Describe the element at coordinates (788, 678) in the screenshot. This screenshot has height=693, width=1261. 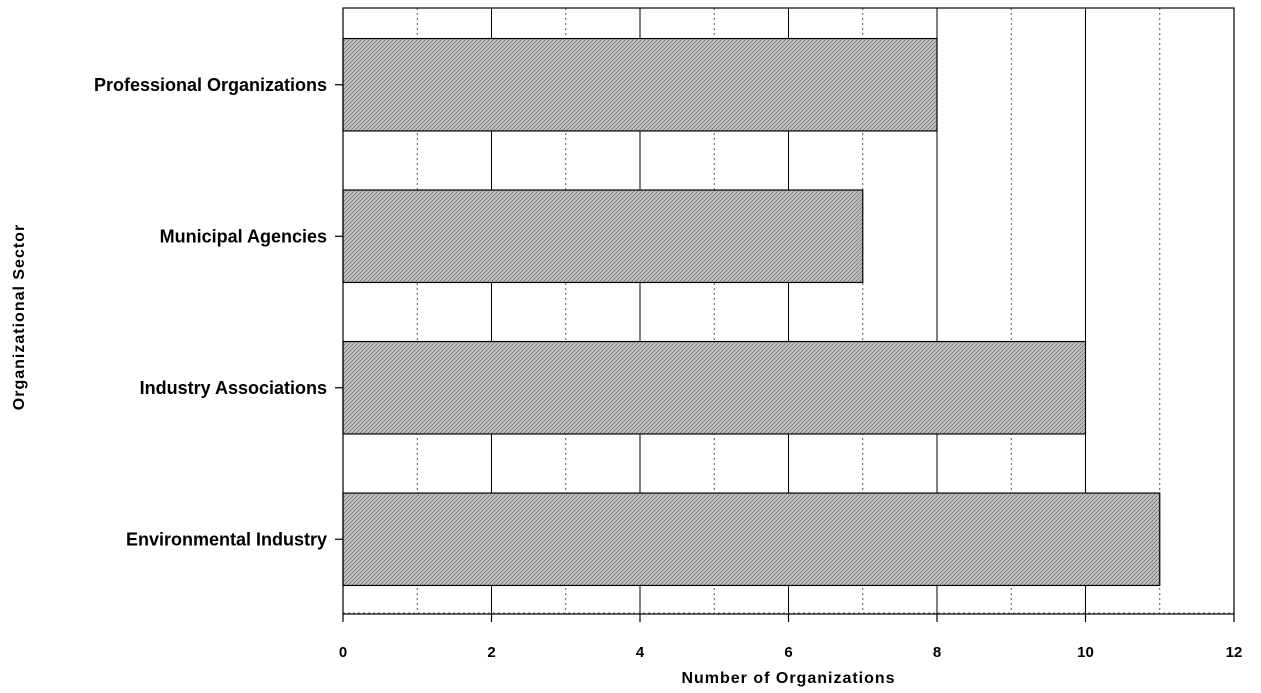
I see `x-axis-title: Number of Organizations` at that location.